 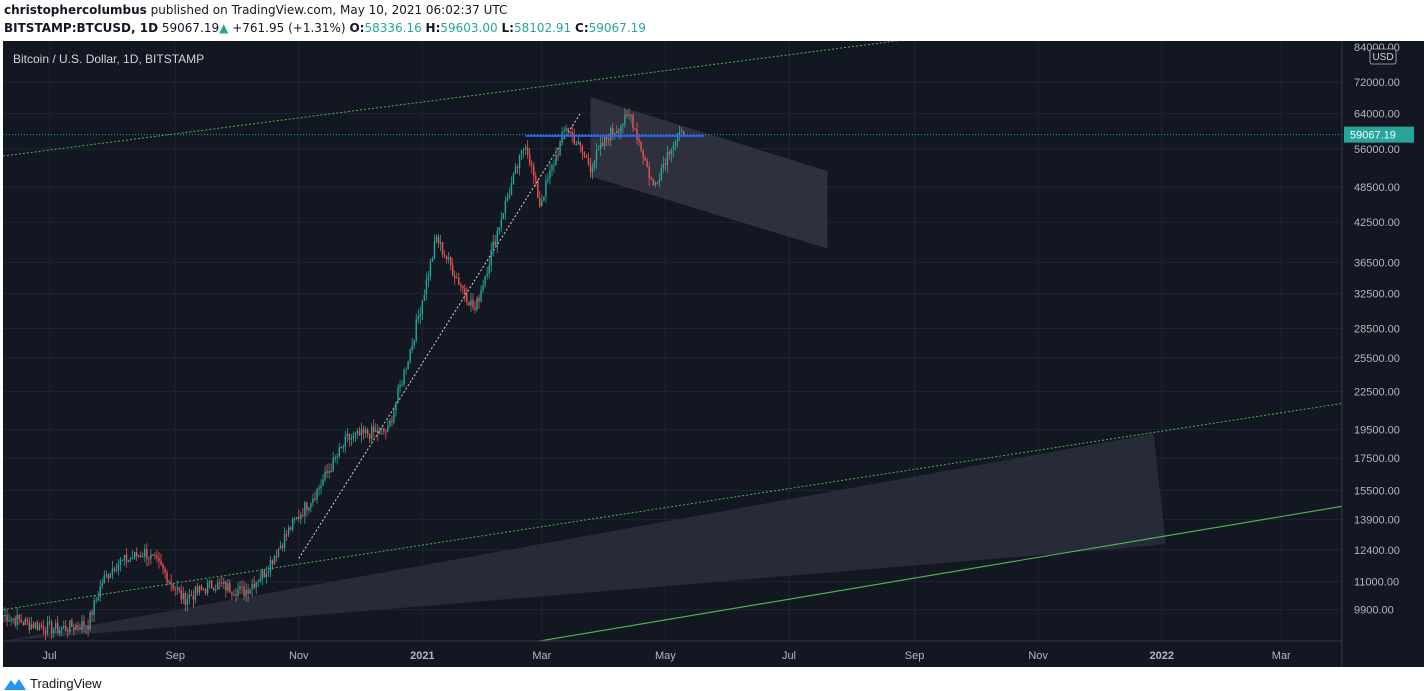 What do you see at coordinates (1377, 392) in the screenshot?
I see `y-tick-label: 22500.00` at bounding box center [1377, 392].